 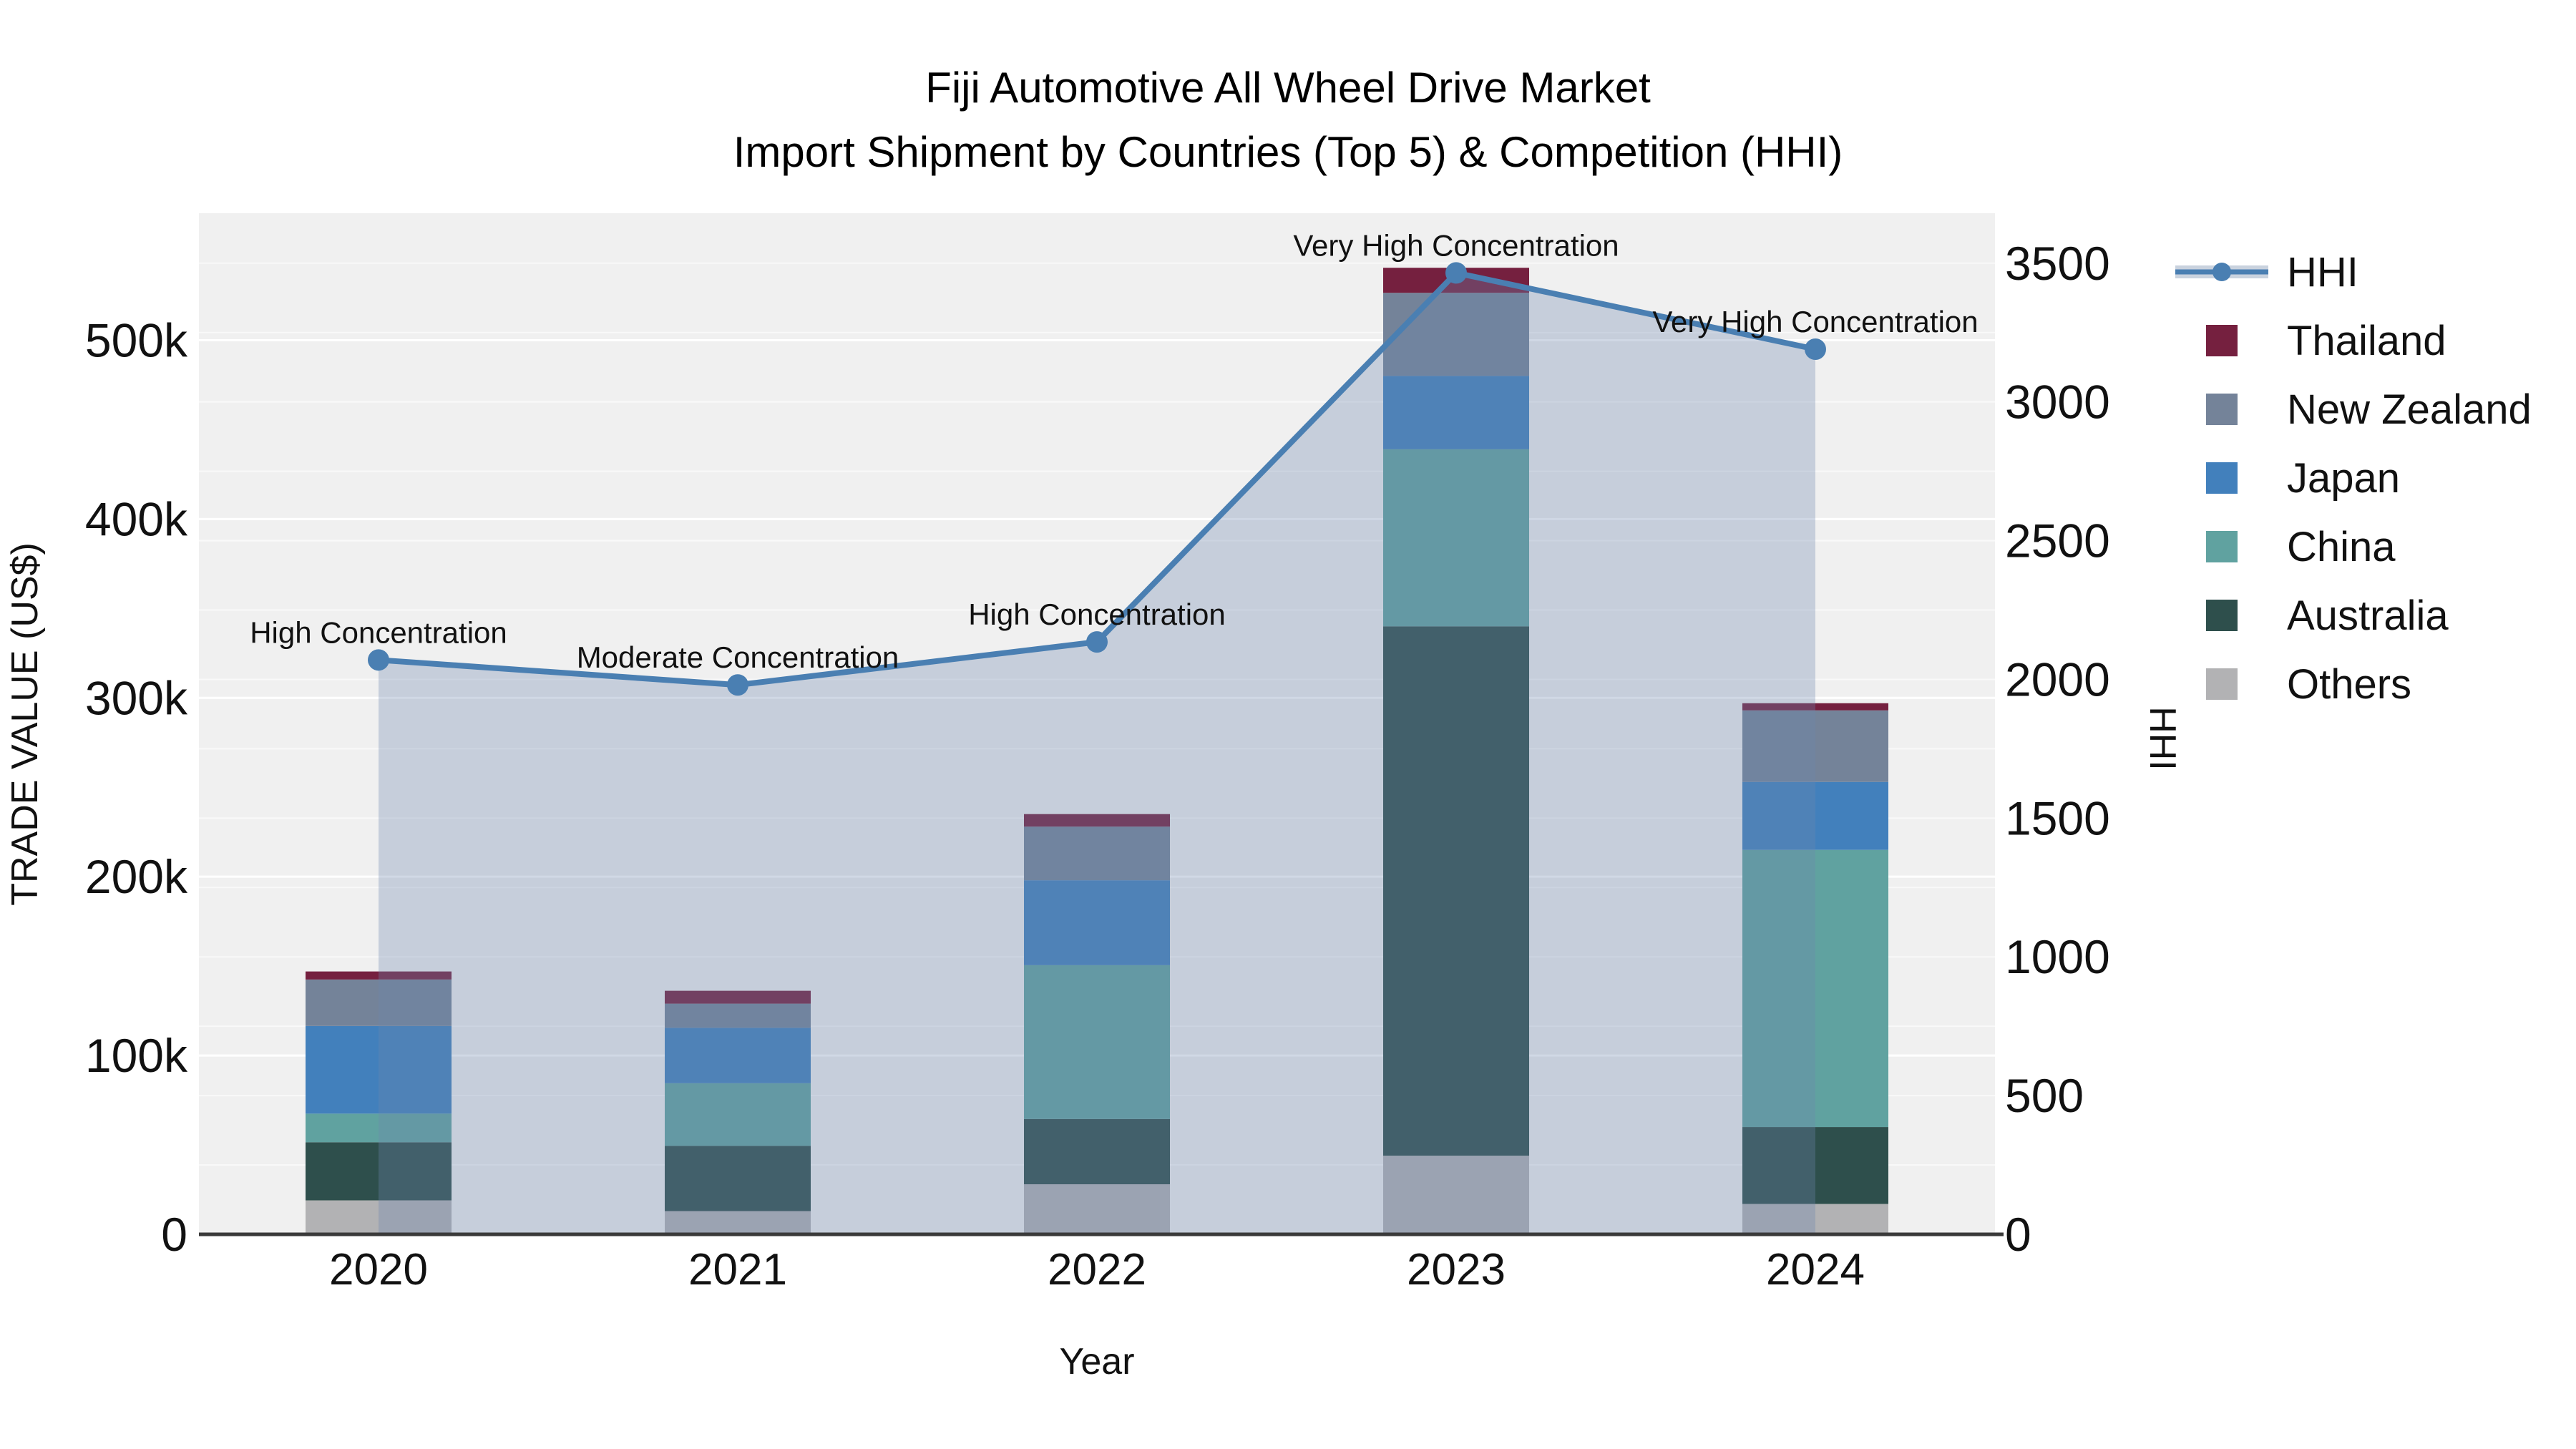 I want to click on legend-item-others: Others, so click(x=2353, y=684).